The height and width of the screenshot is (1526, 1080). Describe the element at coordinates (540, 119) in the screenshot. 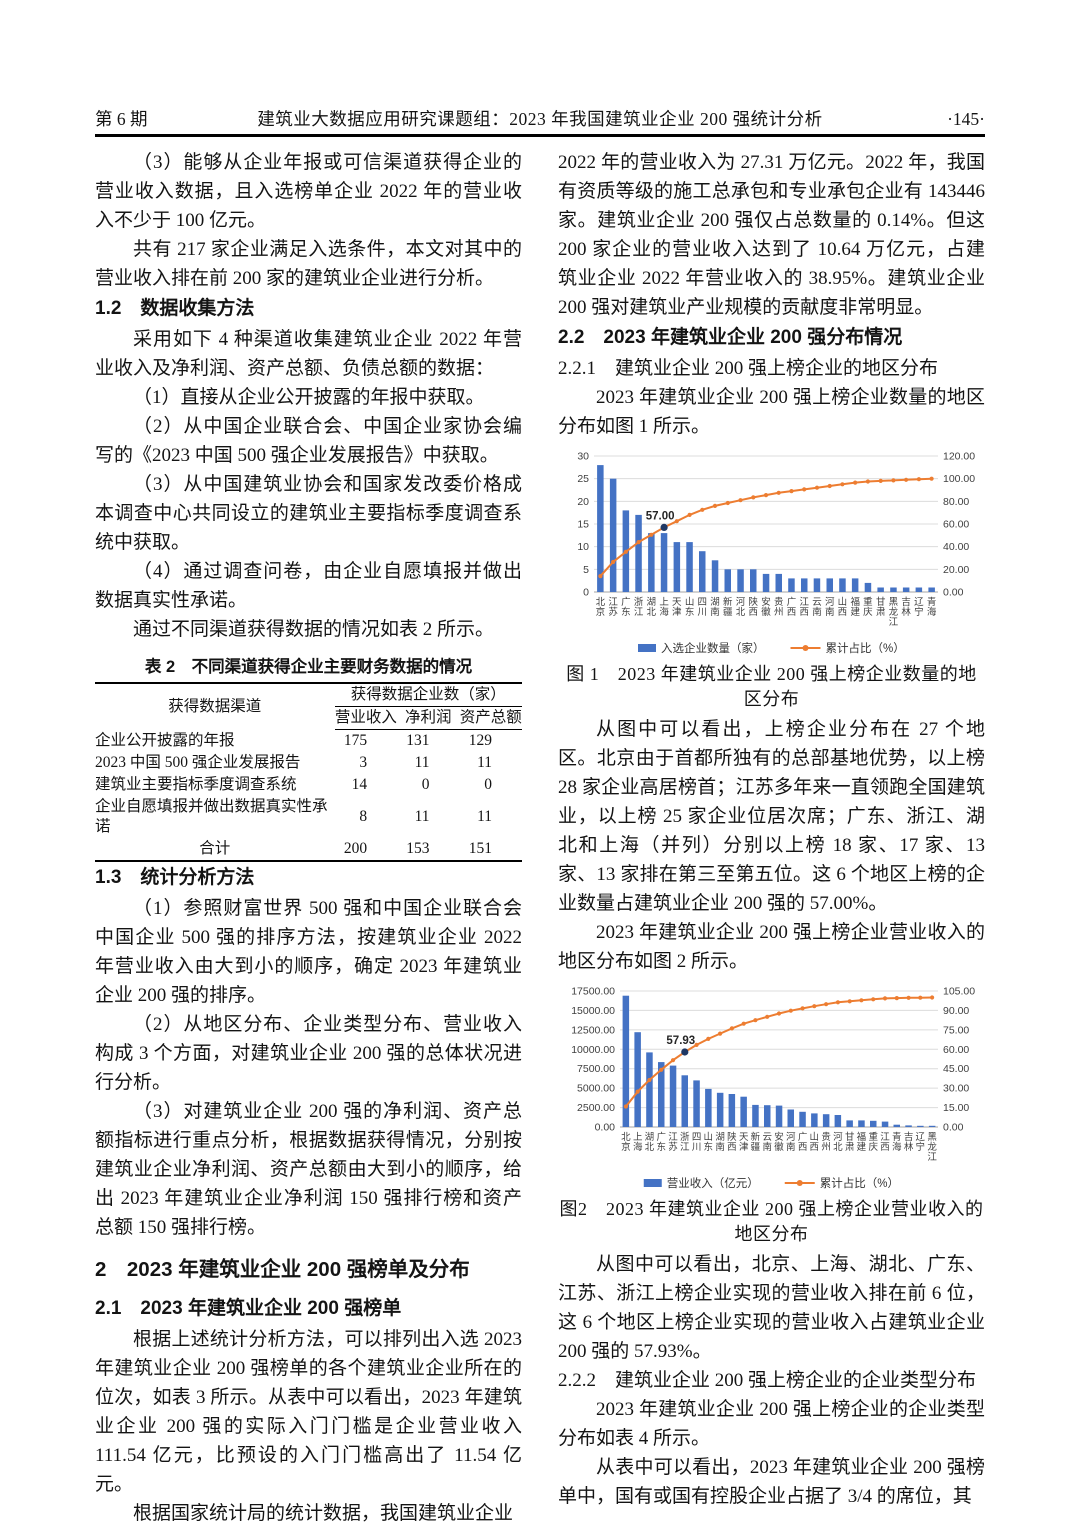

I see `running-title: 建筑业大数据应用研究课题组：2023 年我国建筑业企业 200 强统计分析` at that location.